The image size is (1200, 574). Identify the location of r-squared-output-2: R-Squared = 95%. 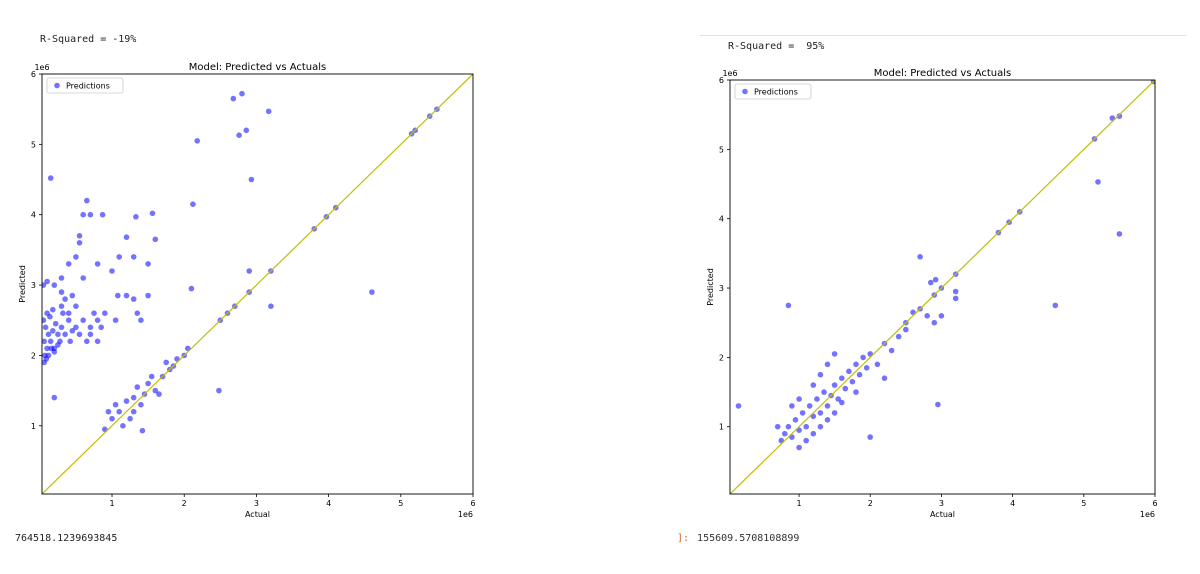
(776, 46).